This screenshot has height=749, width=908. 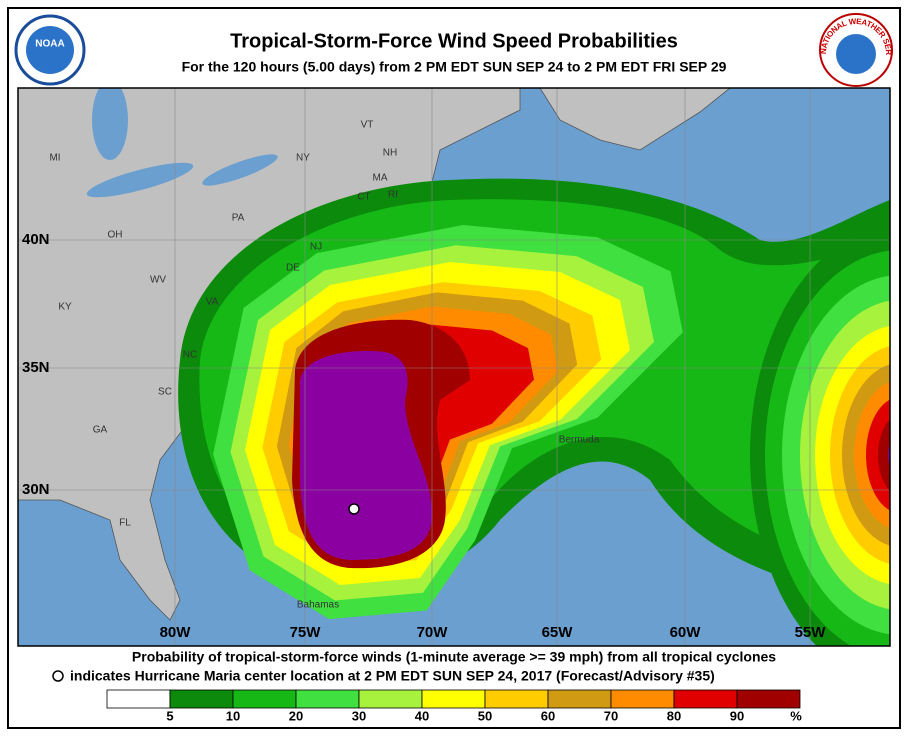 What do you see at coordinates (296, 715) in the screenshot?
I see `legend-label: 20` at bounding box center [296, 715].